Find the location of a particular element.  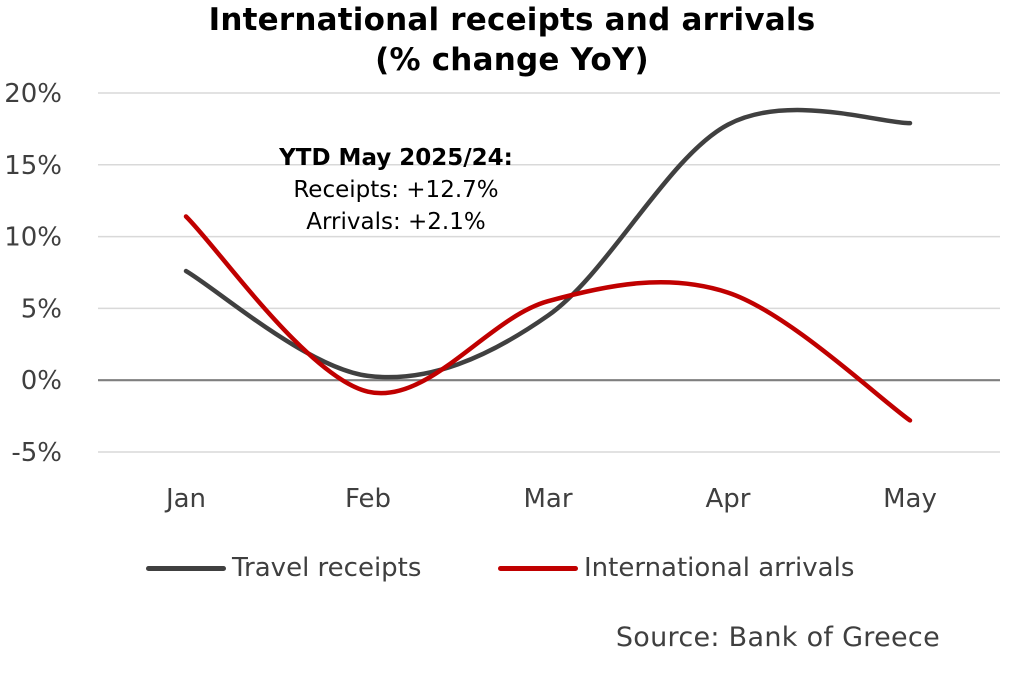

x-tick-label: Mar is located at coordinates (547, 499).